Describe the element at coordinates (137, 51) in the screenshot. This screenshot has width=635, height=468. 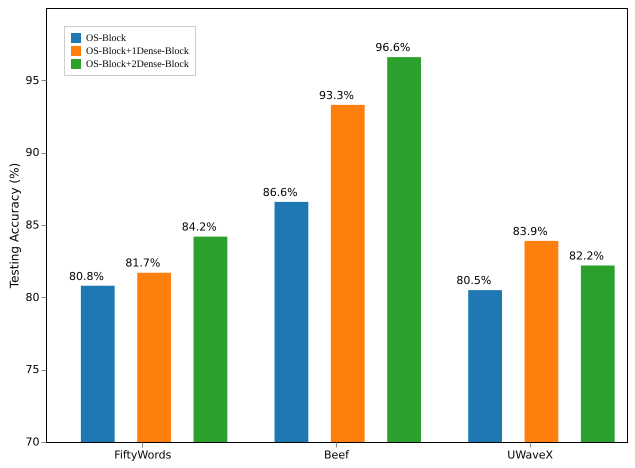
I see `legend-label: OS-Block+1Dense-Block` at that location.